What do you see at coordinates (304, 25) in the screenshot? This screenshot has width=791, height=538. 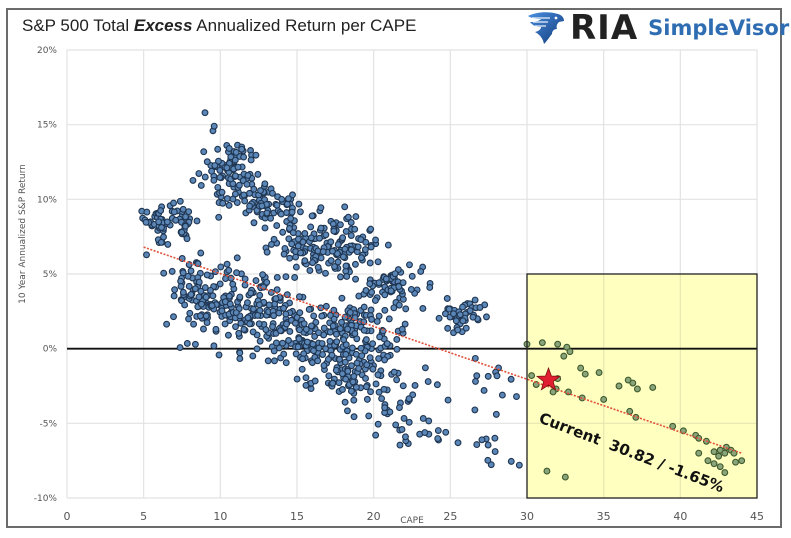 I see `title-text-post: Annualized Return per CAPE` at bounding box center [304, 25].